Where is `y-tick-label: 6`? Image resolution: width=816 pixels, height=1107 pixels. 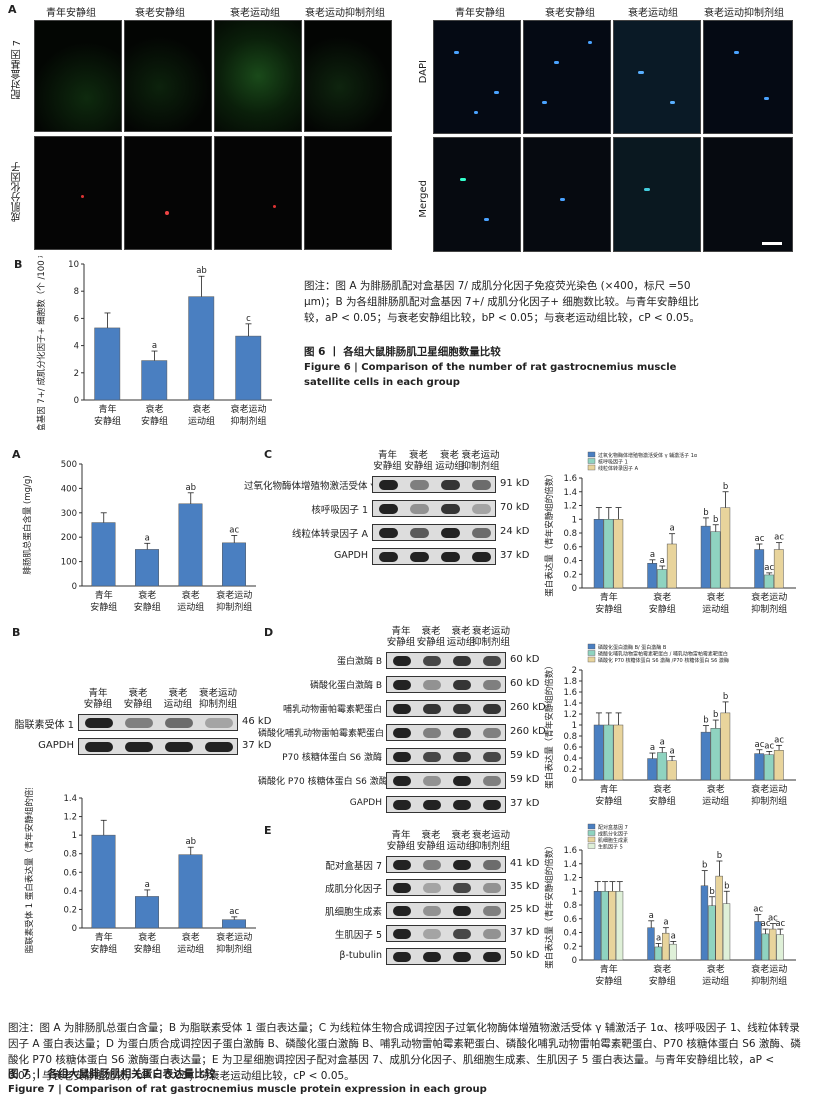
y-tick-label: 6 is located at coordinates (76, 319).